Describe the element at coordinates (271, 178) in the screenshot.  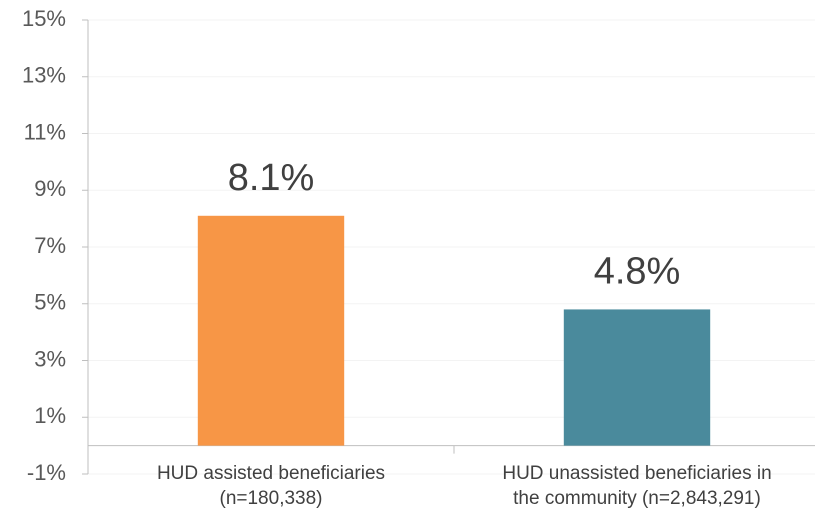
I see `value-label: 8.1%` at that location.